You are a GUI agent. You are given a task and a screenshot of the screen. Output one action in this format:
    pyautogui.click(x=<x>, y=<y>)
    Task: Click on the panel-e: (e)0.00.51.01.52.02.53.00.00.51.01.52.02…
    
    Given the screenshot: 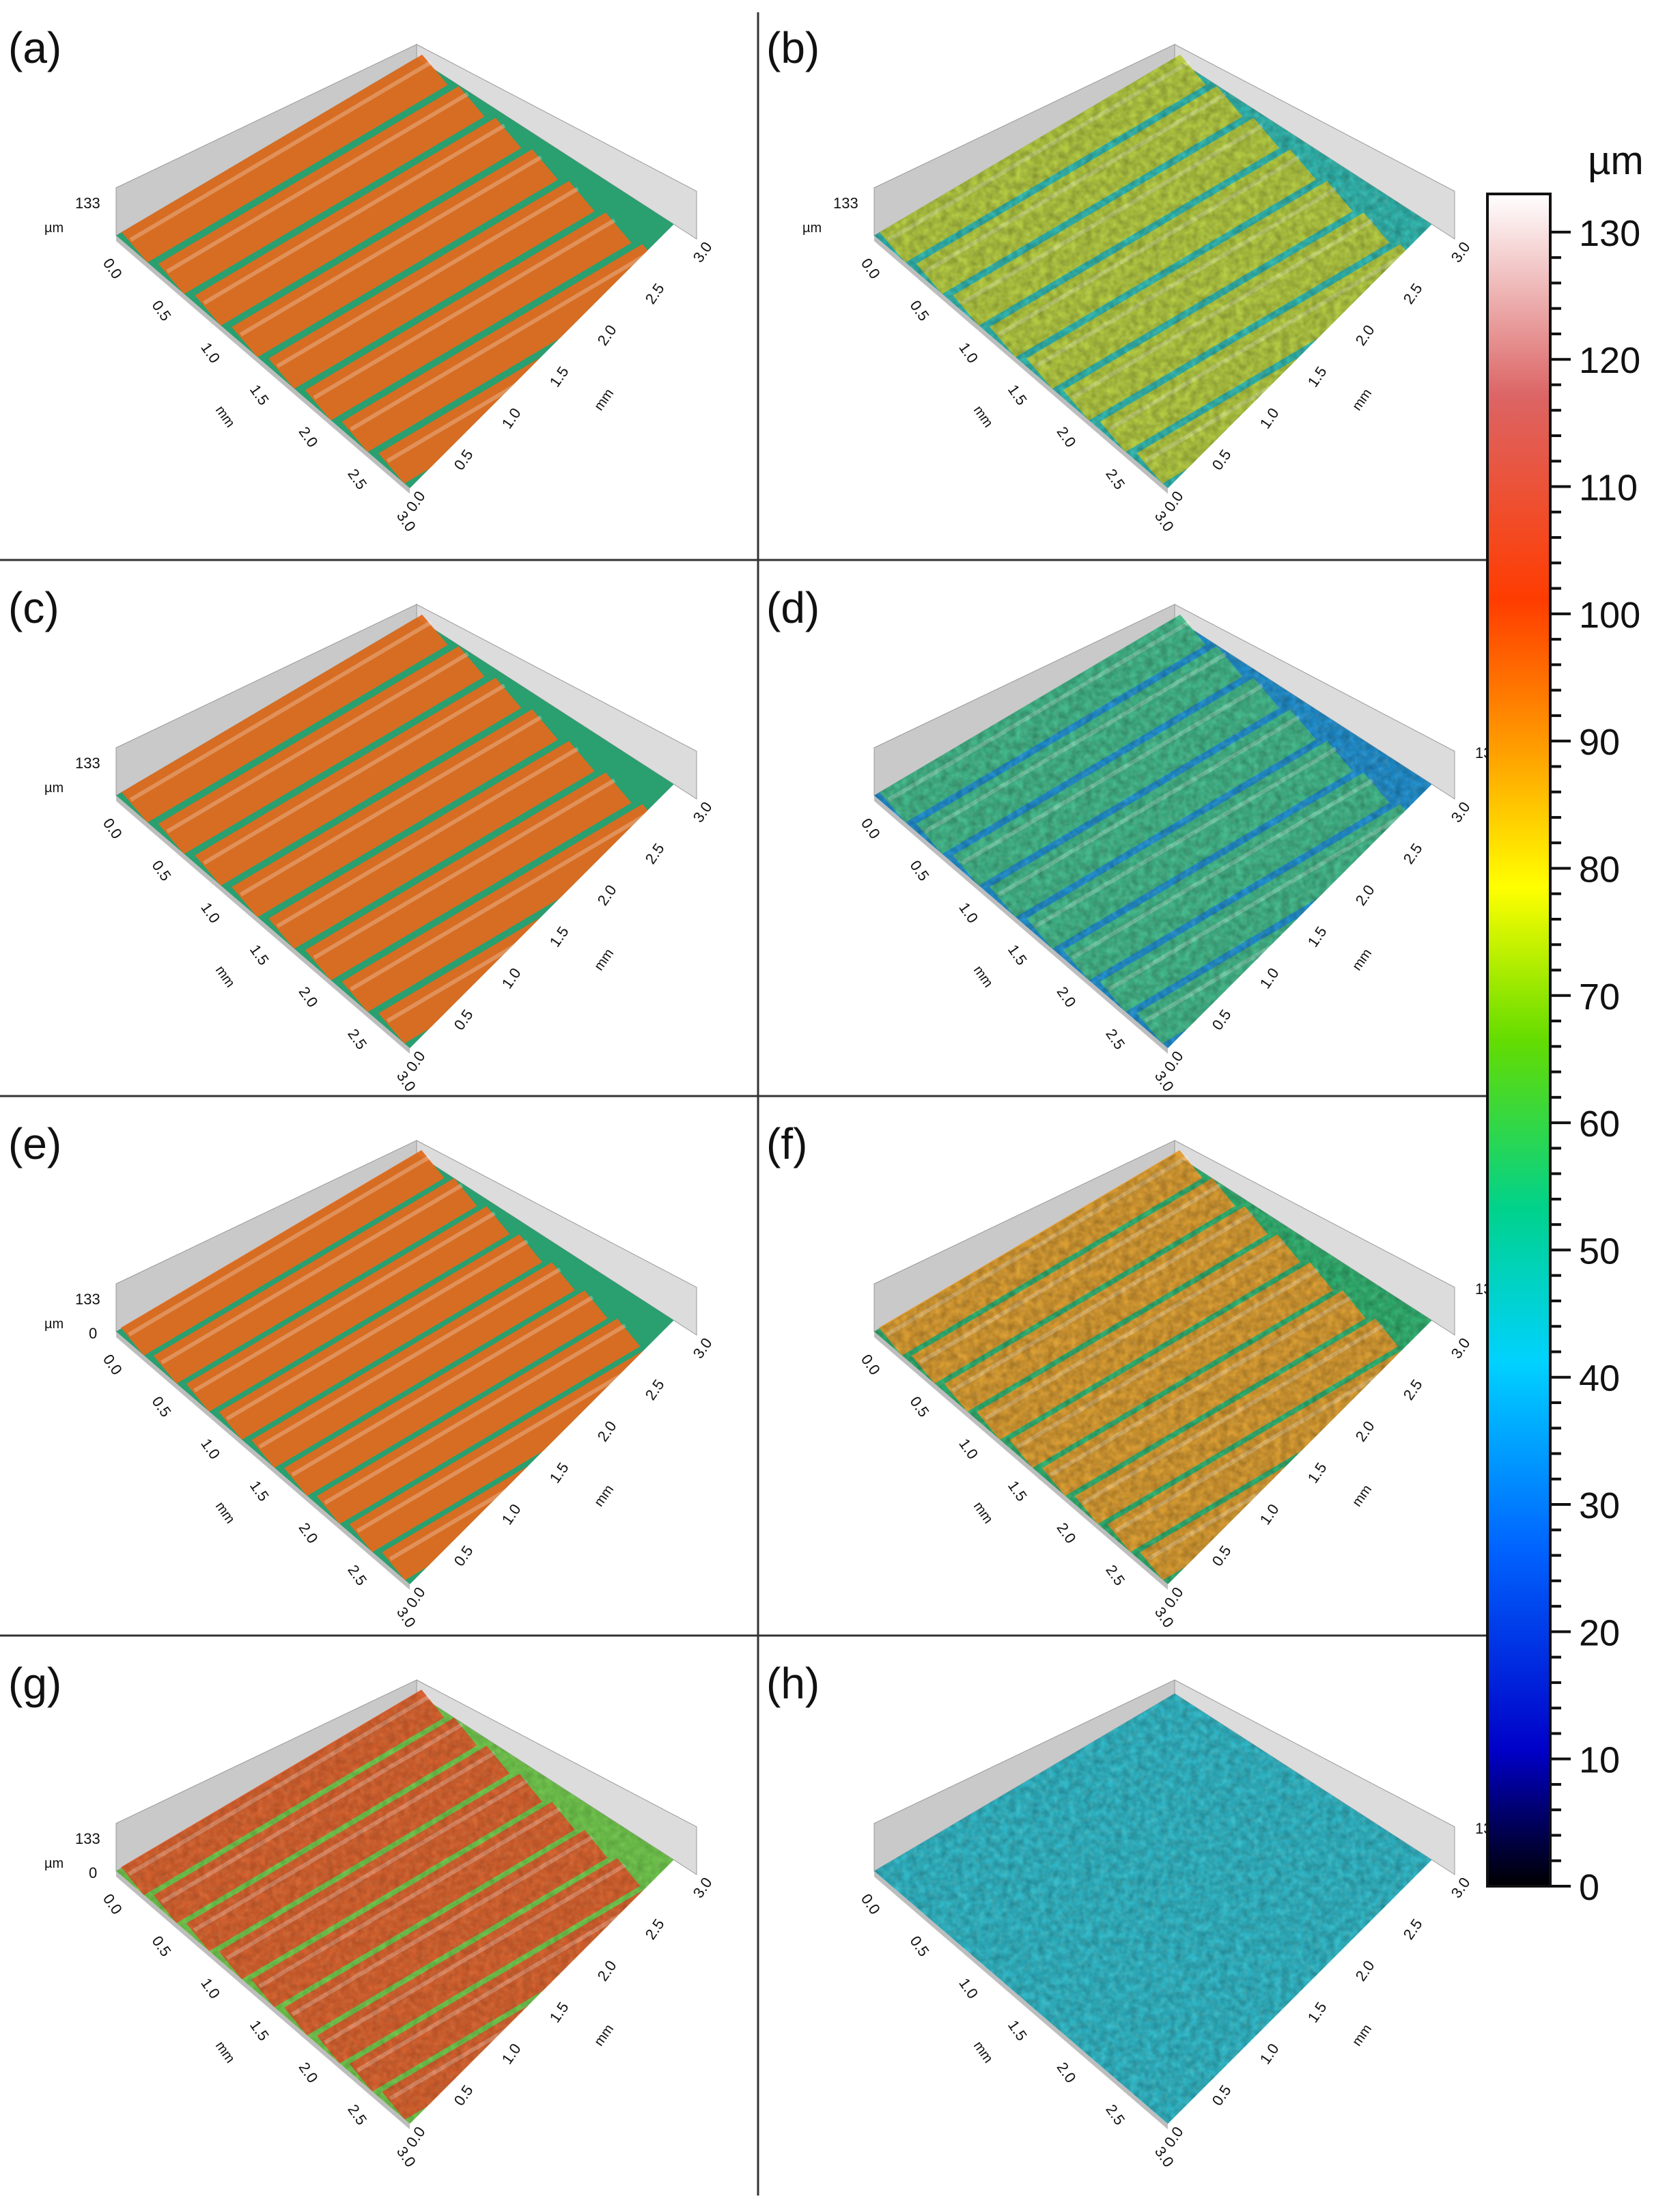 What is the action you would take?
    pyautogui.click(x=362, y=1375)
    